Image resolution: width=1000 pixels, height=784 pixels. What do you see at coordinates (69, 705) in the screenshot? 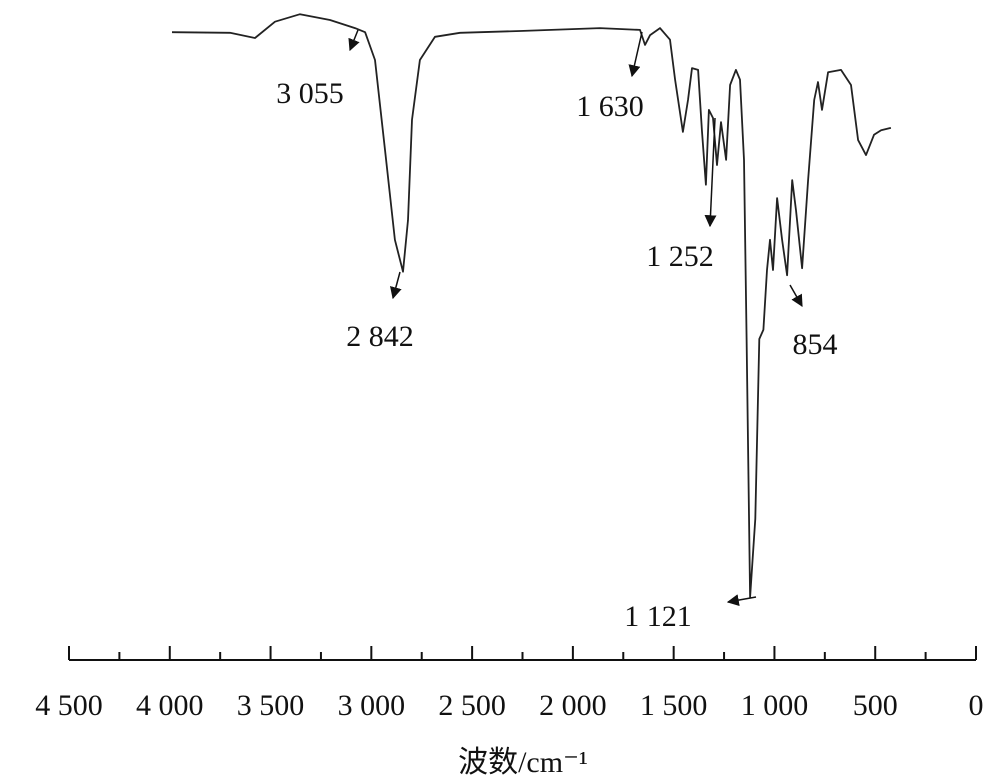
I see `x-tick-label: 4 500` at bounding box center [69, 705].